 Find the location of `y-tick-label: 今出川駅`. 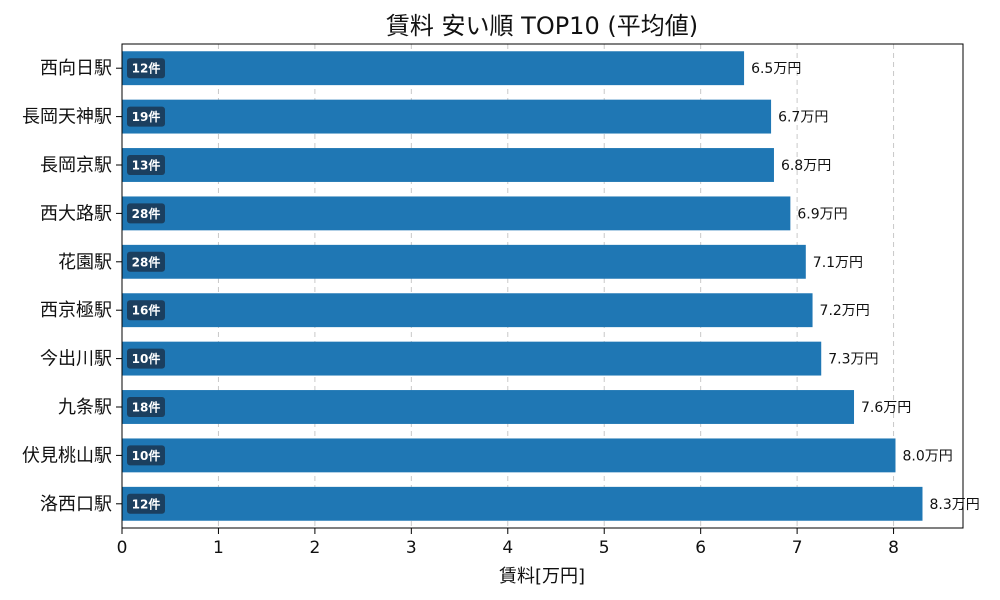

y-tick-label: 今出川駅 is located at coordinates (76, 359).